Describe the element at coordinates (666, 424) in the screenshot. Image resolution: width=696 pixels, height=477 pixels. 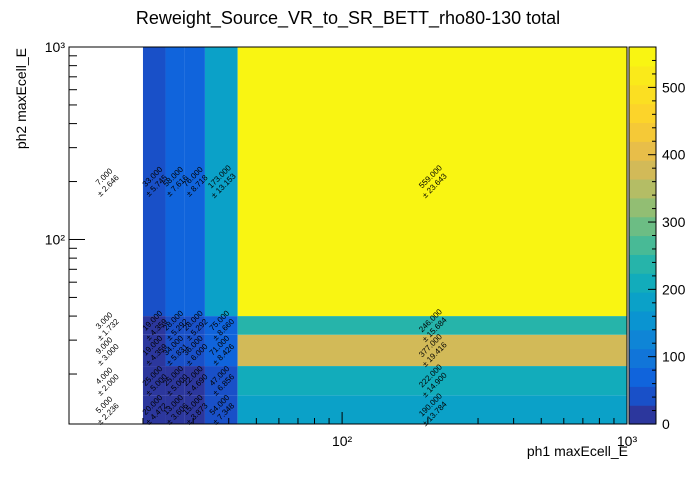
I see `palette-tick-label: 0` at that location.